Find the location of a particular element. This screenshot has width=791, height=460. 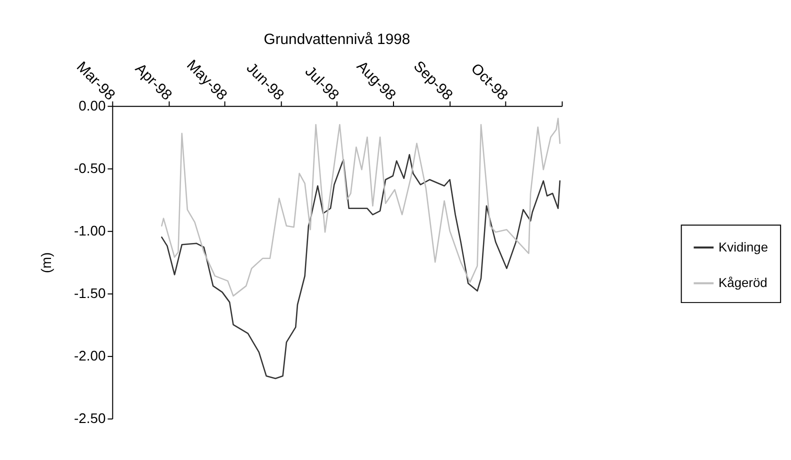

y-tick-label: -1.00 is located at coordinates (90, 230).